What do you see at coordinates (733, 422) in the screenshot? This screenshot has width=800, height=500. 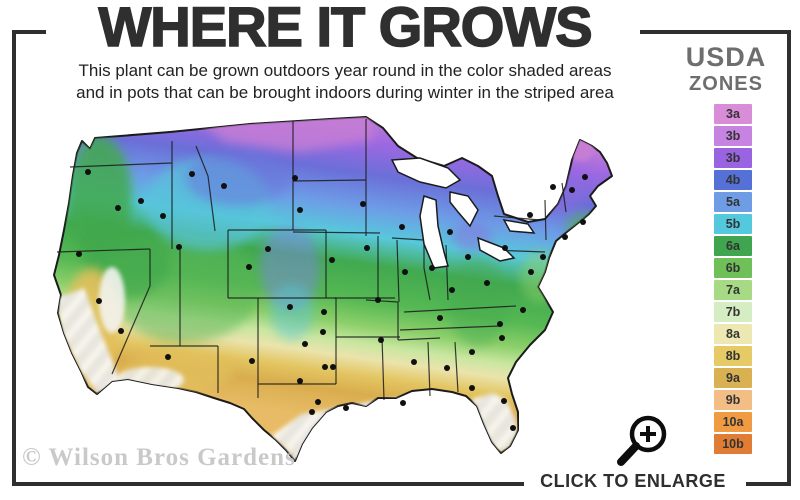 I see `zone-swatch-10a-14: 10a` at bounding box center [733, 422].